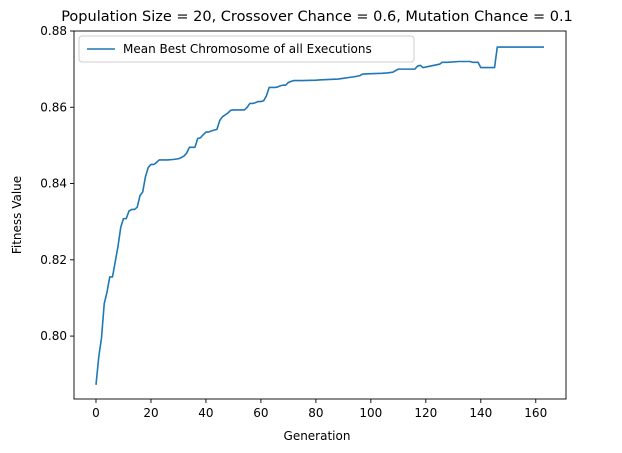 This screenshot has width=622, height=453. What do you see at coordinates (53, 184) in the screenshot?
I see `y-tick-label: 0.84` at bounding box center [53, 184].